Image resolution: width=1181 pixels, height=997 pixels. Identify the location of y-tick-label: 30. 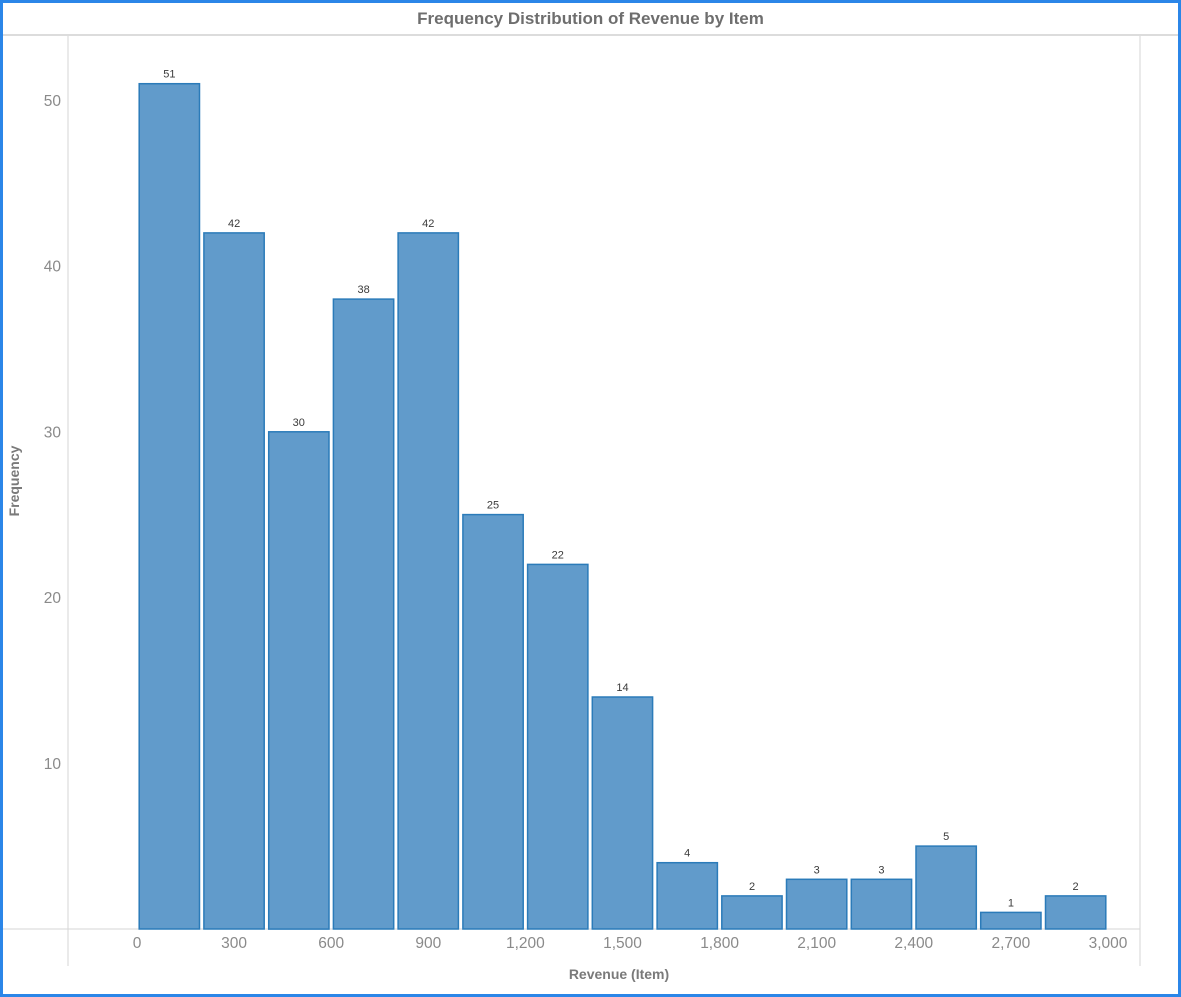
(53, 432).